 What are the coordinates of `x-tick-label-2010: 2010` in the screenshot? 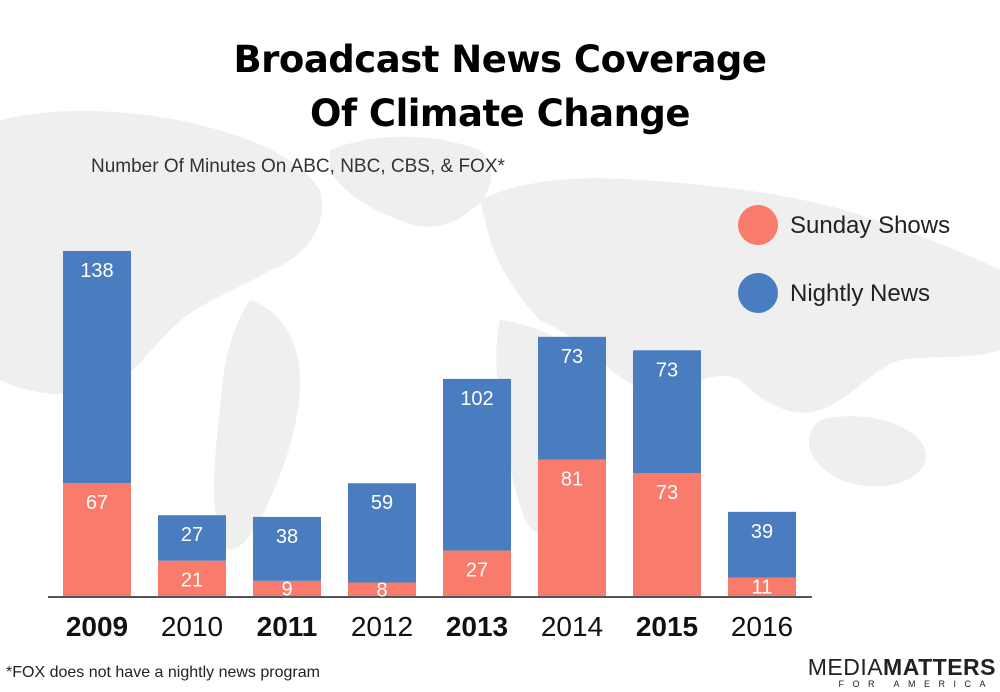 It's located at (192, 626).